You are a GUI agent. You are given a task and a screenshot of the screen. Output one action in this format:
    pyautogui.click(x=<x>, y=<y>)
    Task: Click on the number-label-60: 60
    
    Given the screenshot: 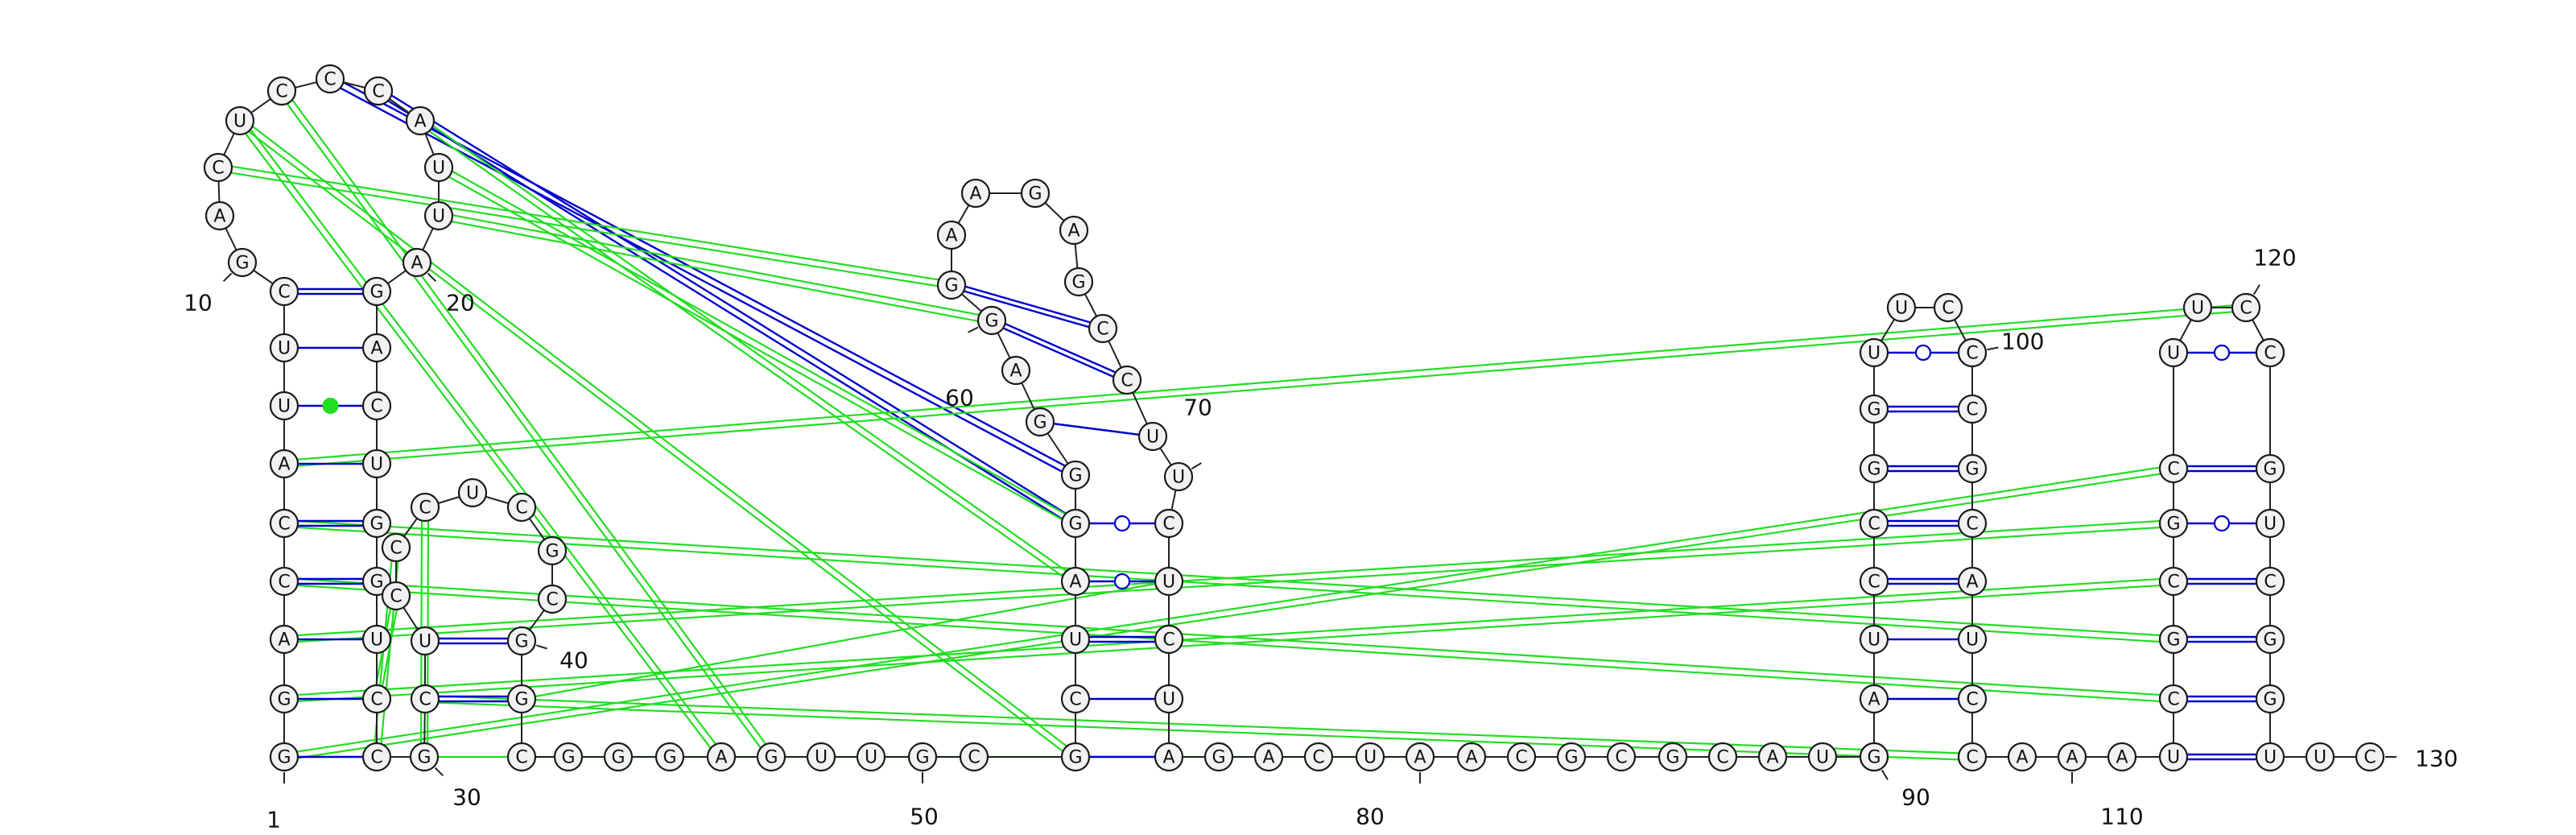 What is the action you would take?
    pyautogui.click(x=959, y=398)
    